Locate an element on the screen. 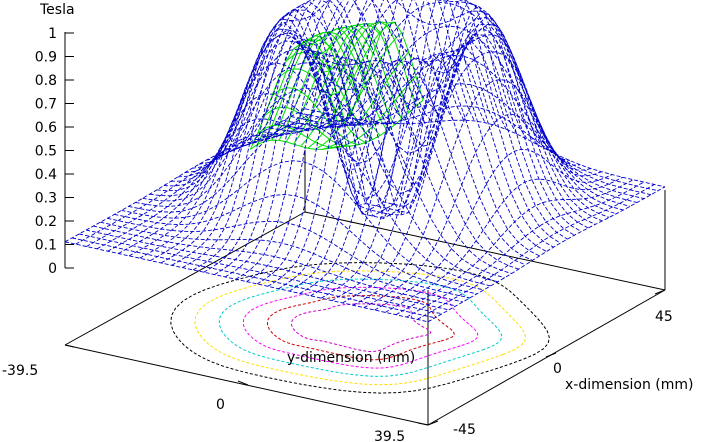 This screenshot has width=718, height=442. z-tick-label-7: 0.7 is located at coordinates (46, 105).